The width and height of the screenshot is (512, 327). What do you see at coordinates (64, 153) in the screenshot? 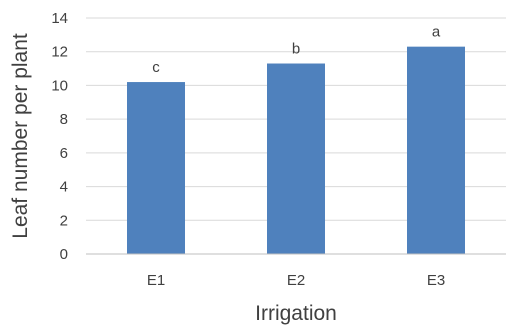
I see `y-tick-label: 6` at bounding box center [64, 153].